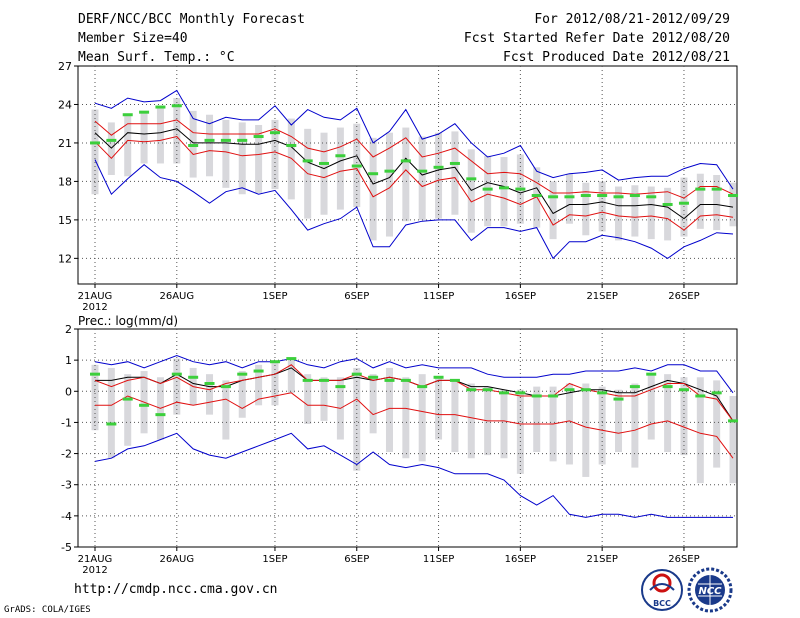 This screenshot has height=618, width=800. What do you see at coordinates (65, 104) in the screenshot?
I see `y-tick-label: 24` at bounding box center [65, 104].